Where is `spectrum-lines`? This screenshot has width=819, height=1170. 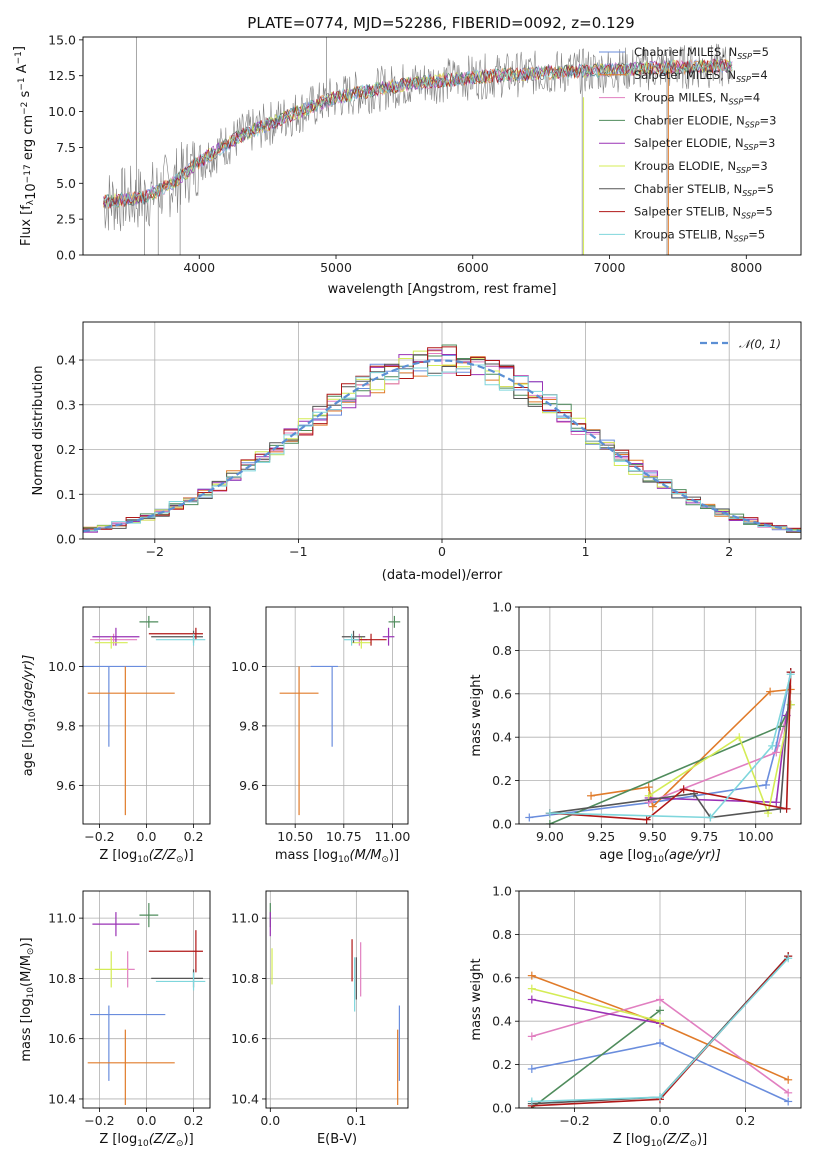
spectrum-lines is located at coordinates (418, 146).